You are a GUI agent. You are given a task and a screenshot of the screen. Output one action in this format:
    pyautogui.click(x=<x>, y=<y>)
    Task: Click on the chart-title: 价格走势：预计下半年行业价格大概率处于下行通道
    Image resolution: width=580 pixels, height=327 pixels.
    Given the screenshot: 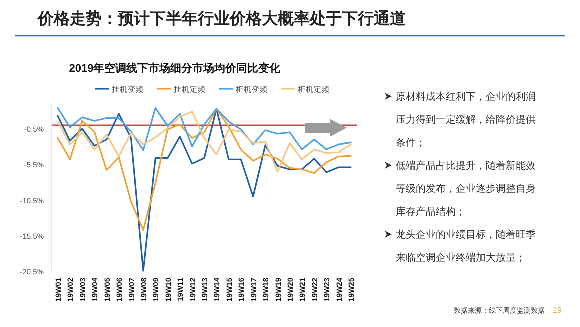 What is the action you would take?
    pyautogui.click(x=222, y=18)
    